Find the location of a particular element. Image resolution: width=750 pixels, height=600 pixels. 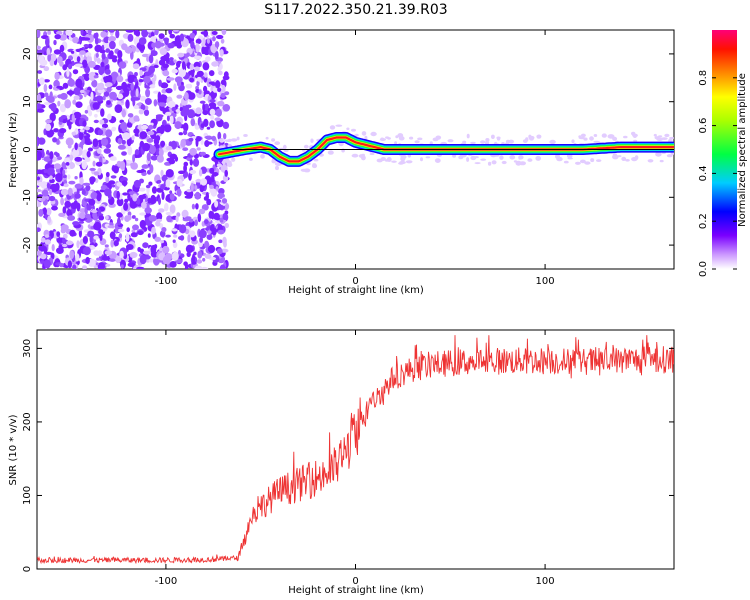

colorbar-label: Normalized spectral amplitude is located at coordinates (742, 150).